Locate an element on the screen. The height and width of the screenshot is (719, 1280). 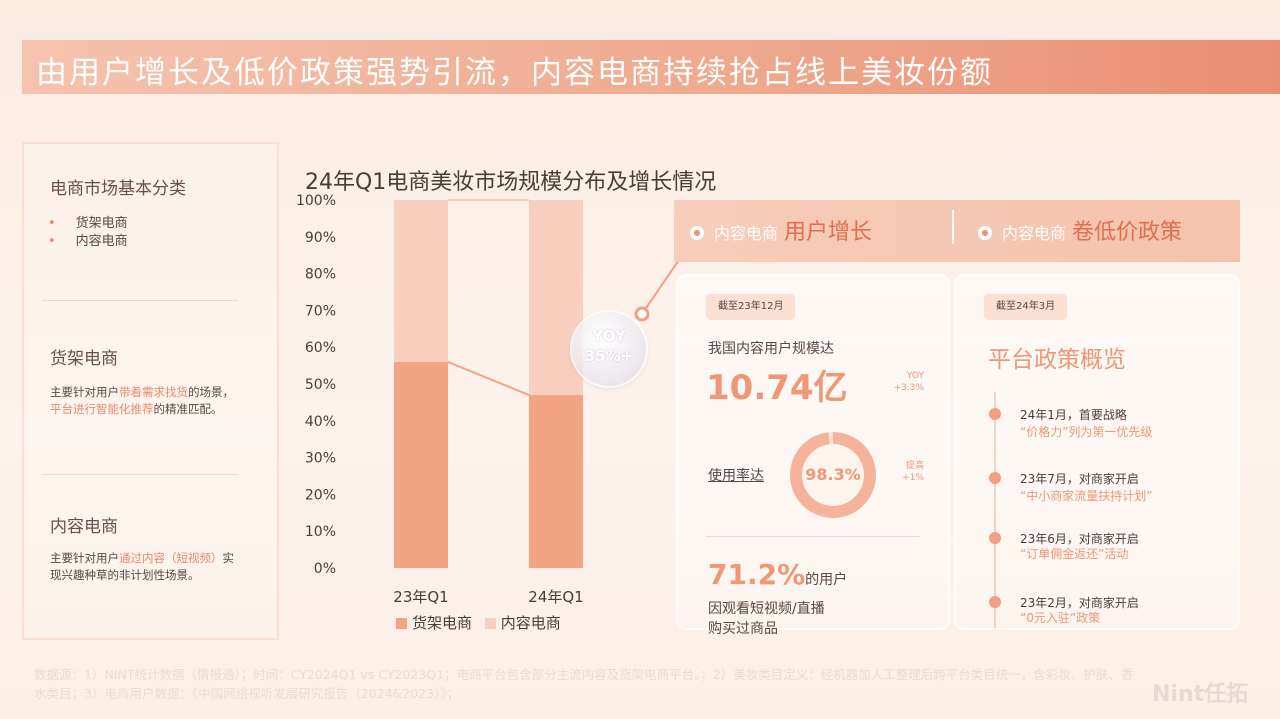
desc-highlight: 通过内容（短视频） is located at coordinates (171, 558).